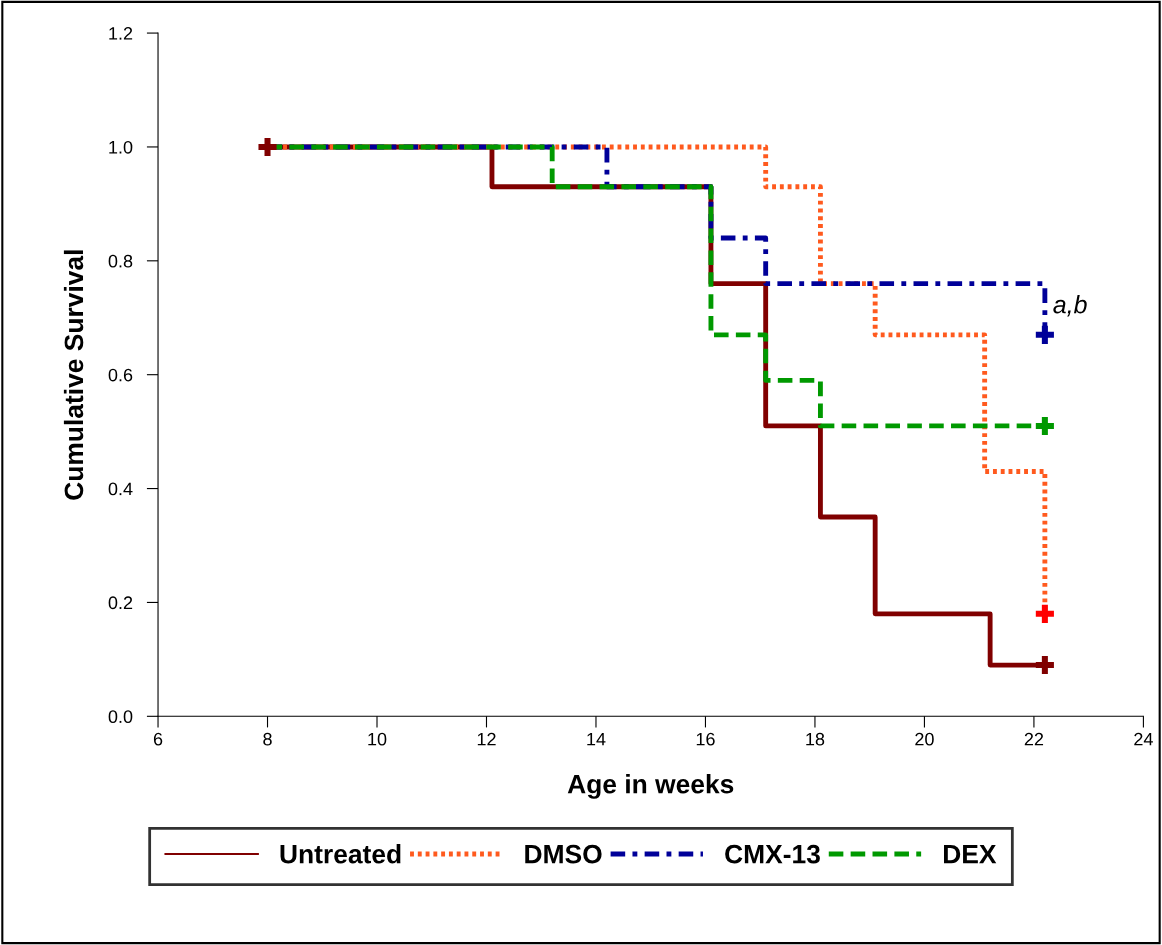 The width and height of the screenshot is (1162, 945). I want to click on x-tick-label: 6, so click(158, 739).